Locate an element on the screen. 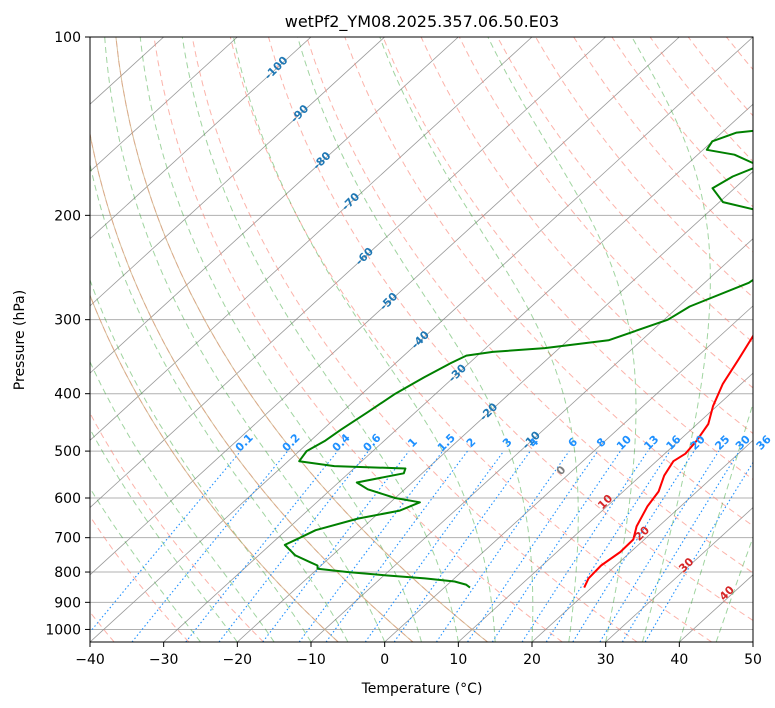  y-tick-label: 900 is located at coordinates (67, 603).